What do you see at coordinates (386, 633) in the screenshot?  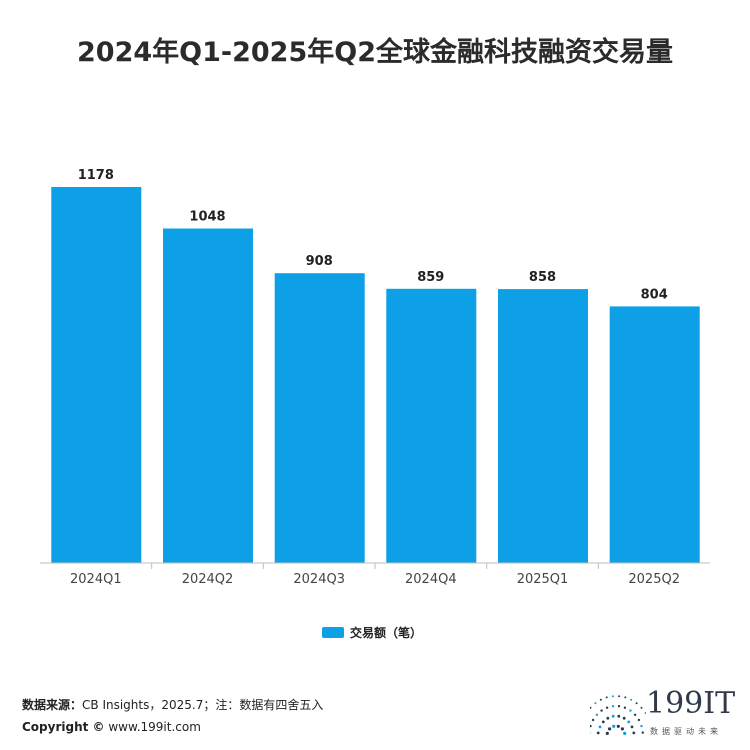 I see `legend-label: 交易额（笔）` at bounding box center [386, 633].